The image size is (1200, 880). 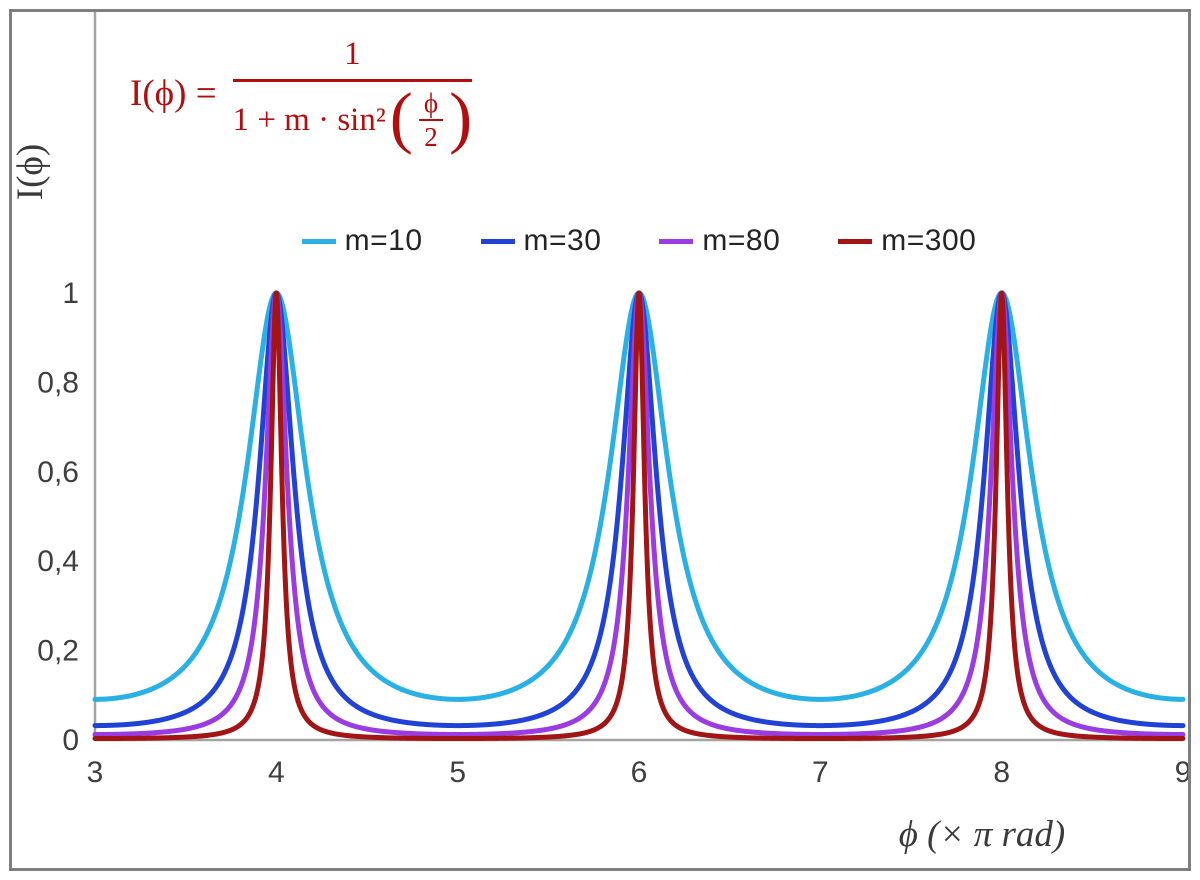 What do you see at coordinates (820, 772) in the screenshot?
I see `x-tick-label: 7` at bounding box center [820, 772].